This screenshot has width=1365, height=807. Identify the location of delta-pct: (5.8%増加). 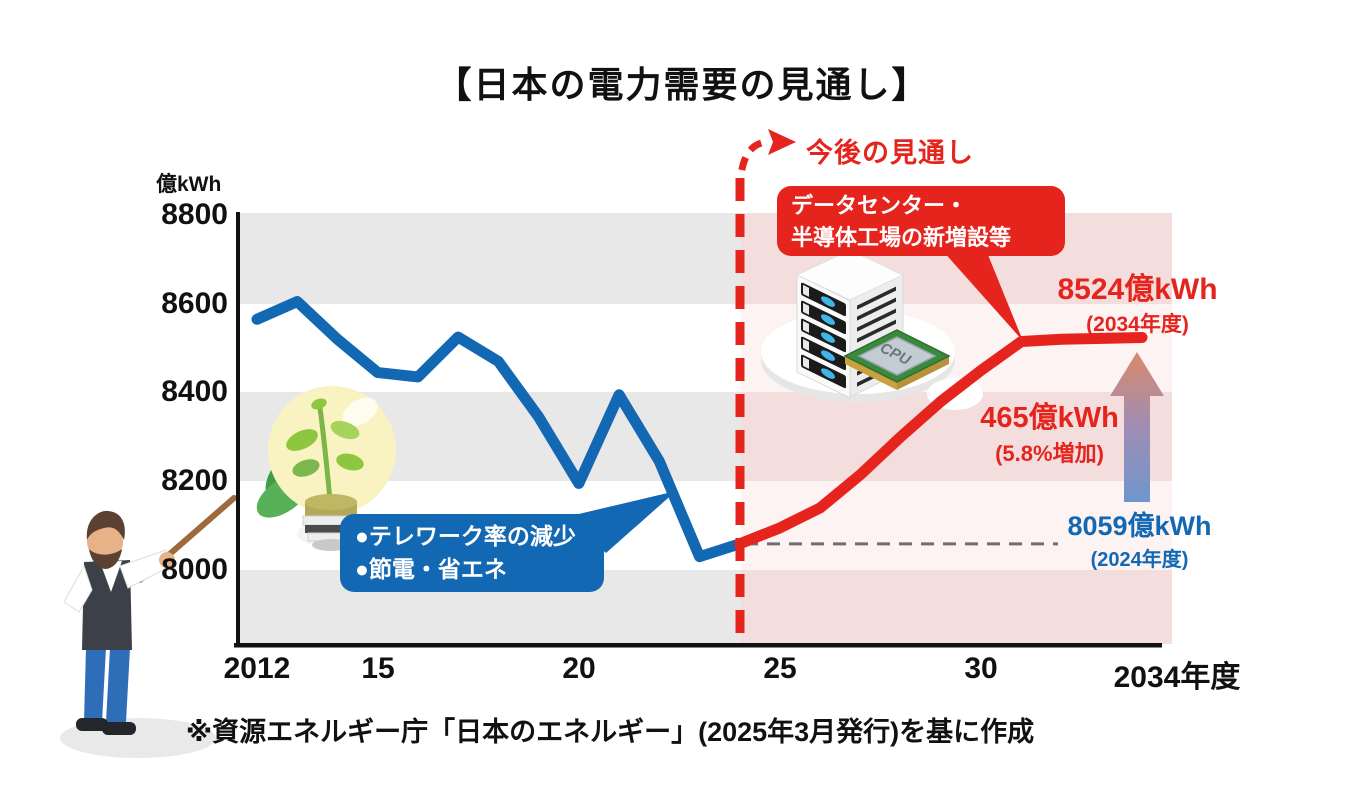
(1049, 453).